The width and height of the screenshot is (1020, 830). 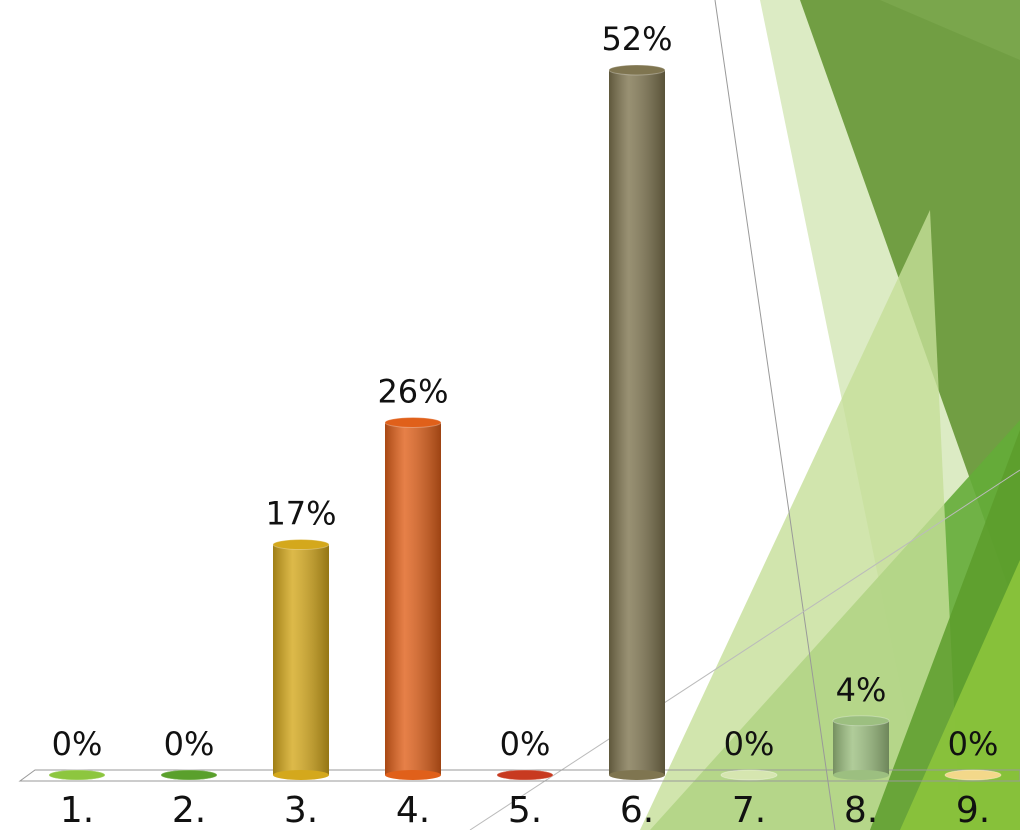 What do you see at coordinates (412, 392) in the screenshot?
I see `value-label: 26%` at bounding box center [412, 392].